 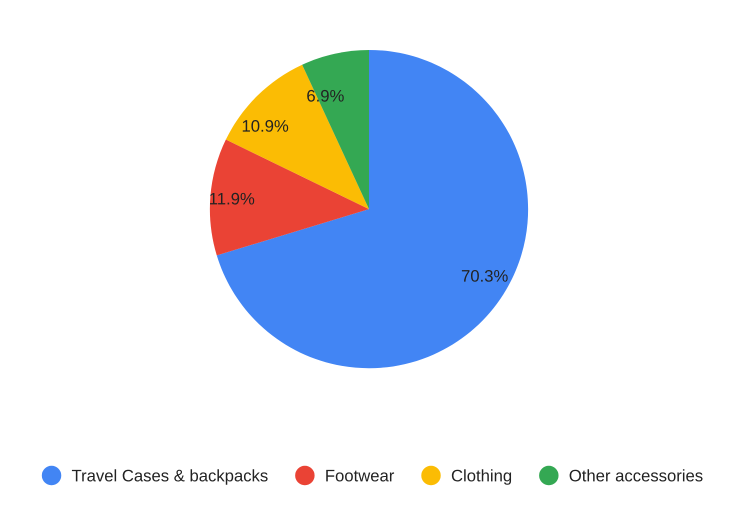 I want to click on legend-label: Footwear, so click(x=360, y=476).